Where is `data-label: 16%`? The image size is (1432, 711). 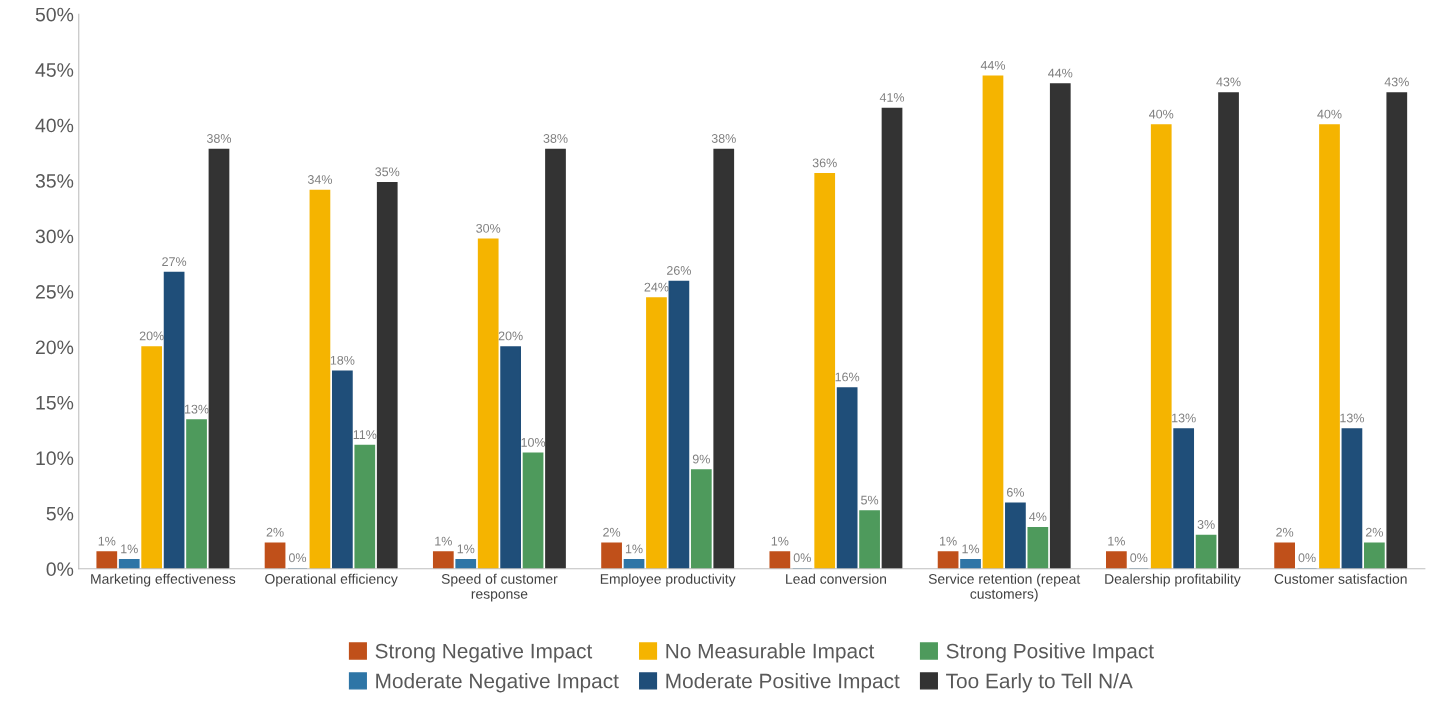
data-label: 16% is located at coordinates (847, 377).